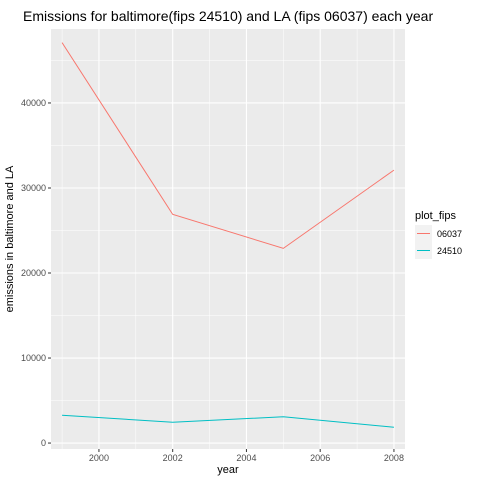  I want to click on x-axis-title: year, so click(228, 470).